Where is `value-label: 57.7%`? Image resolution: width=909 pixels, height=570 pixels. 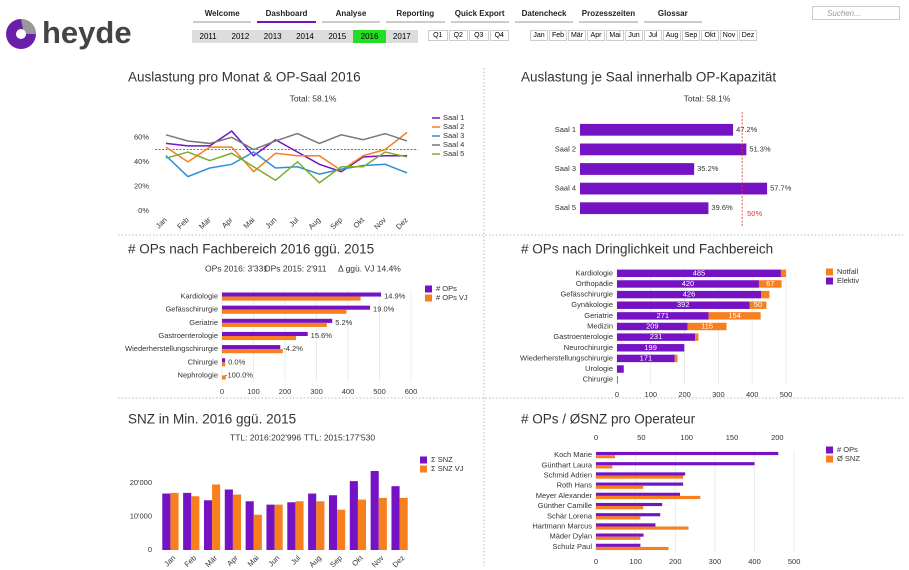
value-label: 57.7% is located at coordinates (781, 188).